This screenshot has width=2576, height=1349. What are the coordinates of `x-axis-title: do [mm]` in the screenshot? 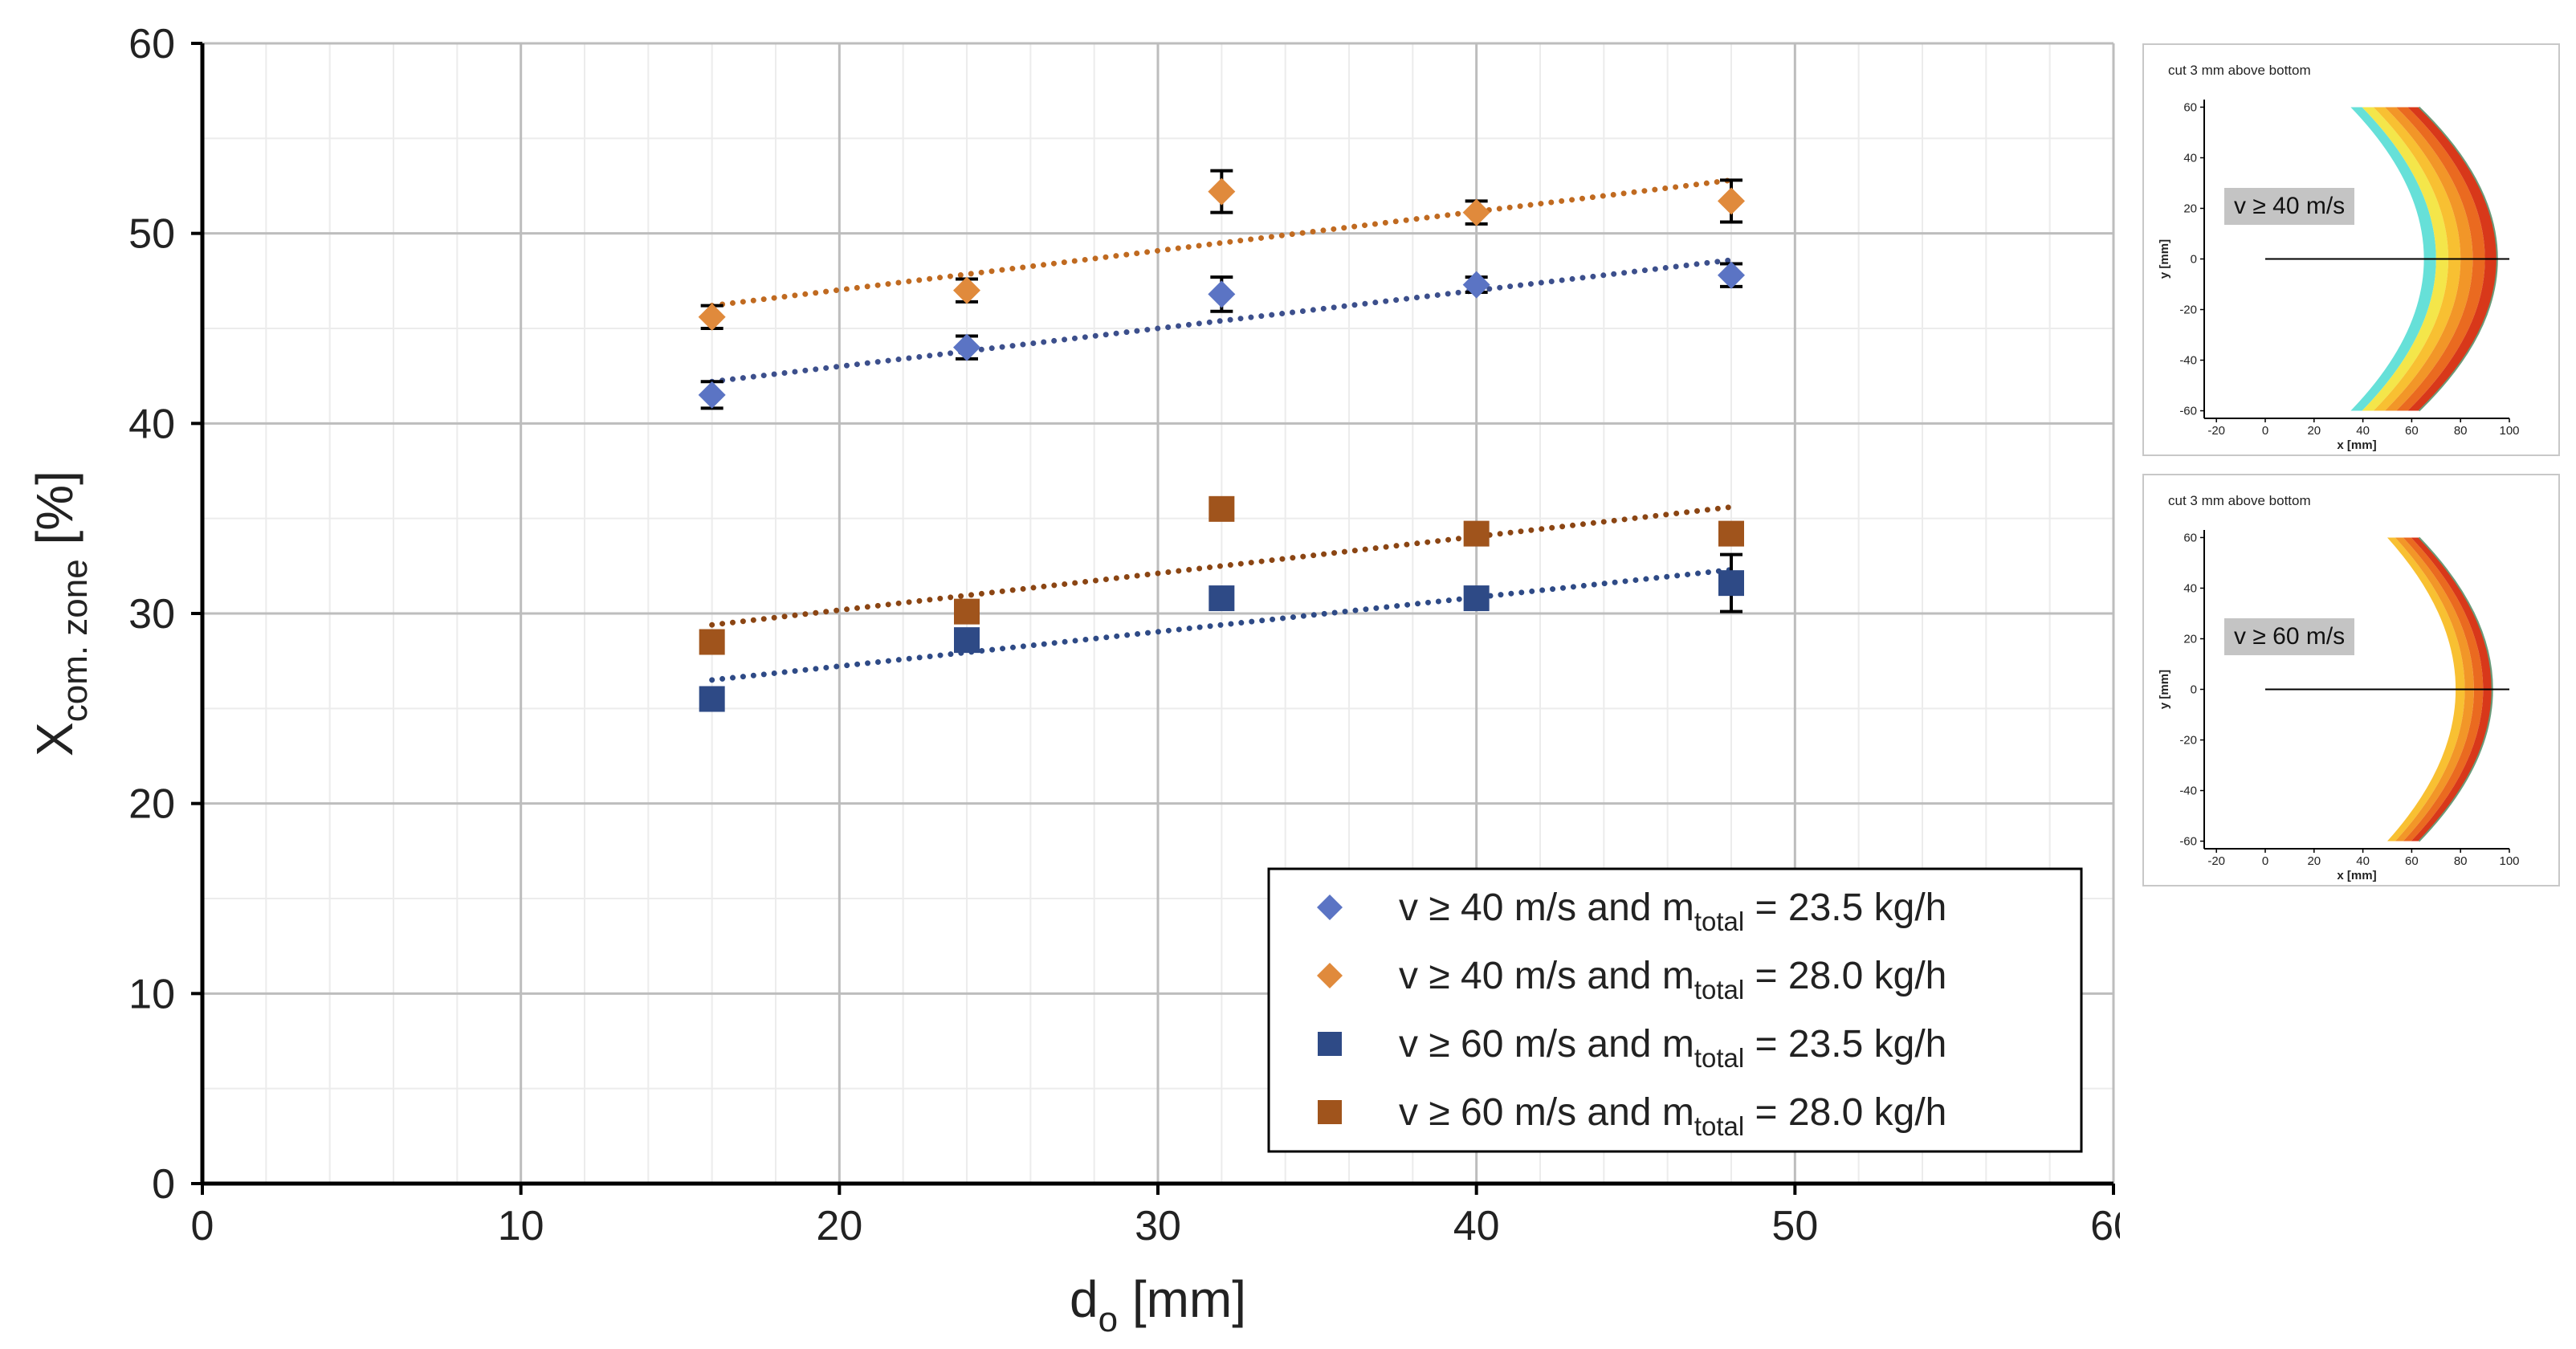 It's located at (1158, 1304).